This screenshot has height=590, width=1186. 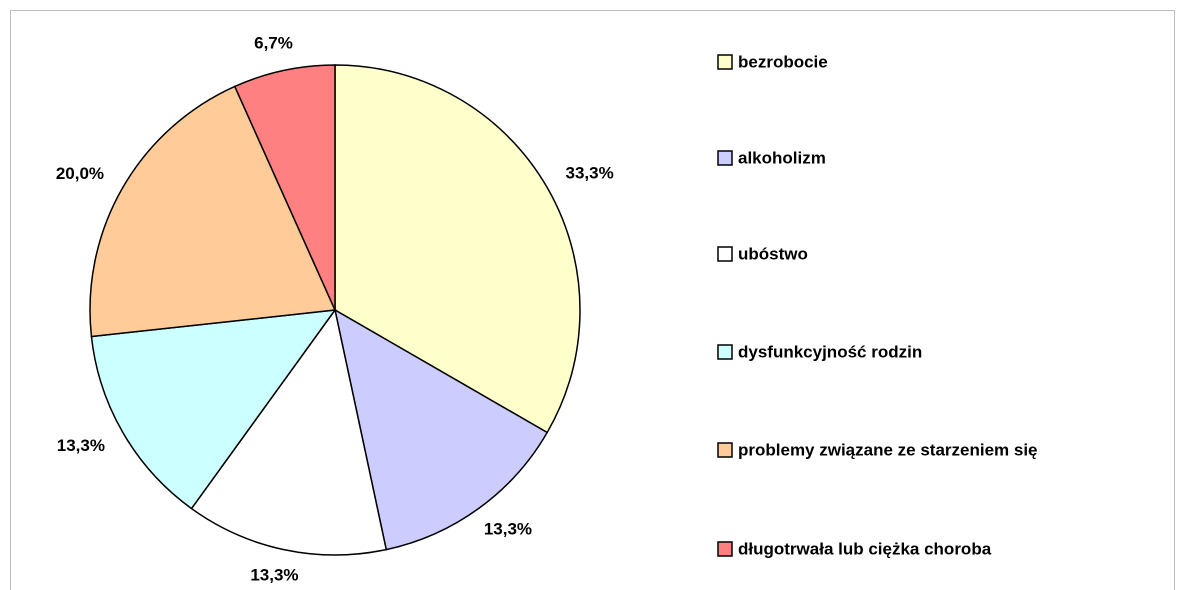 I want to click on legend-label: bezrobocie, so click(x=783, y=61).